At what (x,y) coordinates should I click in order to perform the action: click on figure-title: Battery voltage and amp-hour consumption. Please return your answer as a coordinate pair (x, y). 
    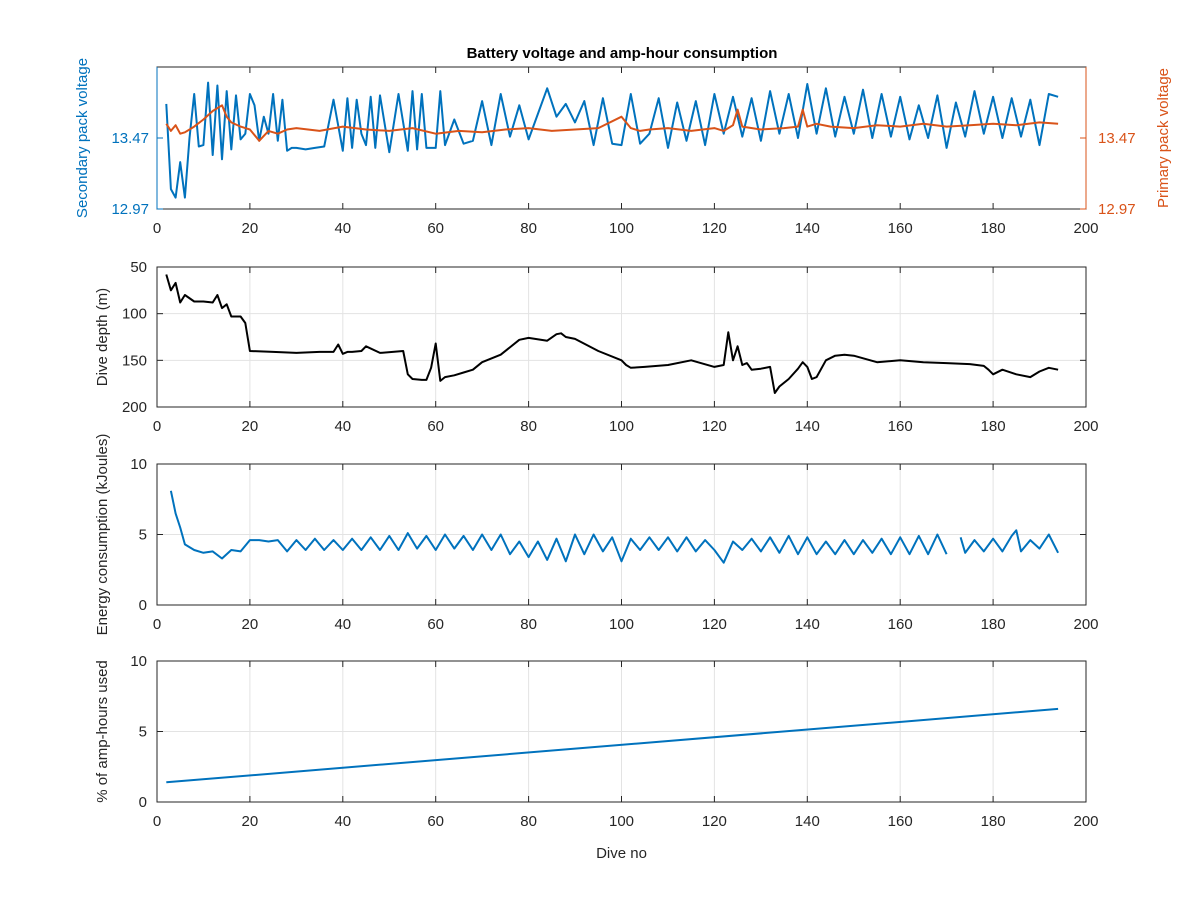
    Looking at the image, I should click on (622, 53).